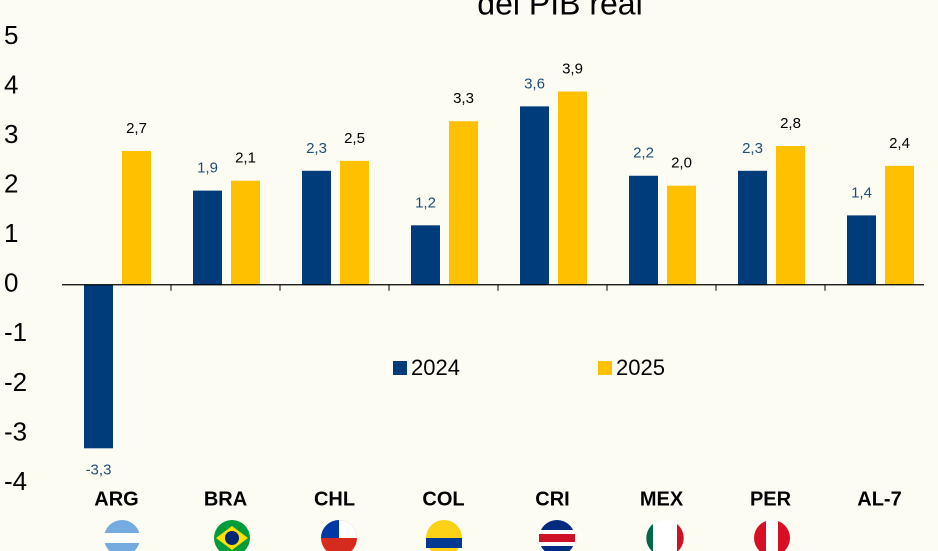 The width and height of the screenshot is (938, 551). Describe the element at coordinates (790, 123) in the screenshot. I see `value-label: 2,8` at that location.